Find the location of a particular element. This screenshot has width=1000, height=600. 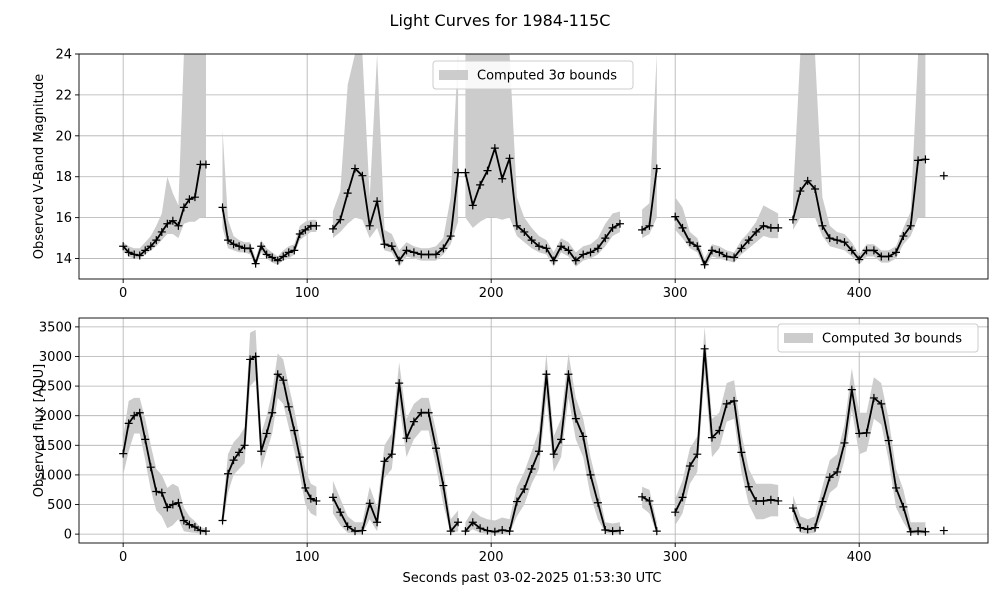

y-tick-label: 24 is located at coordinates (63, 55).